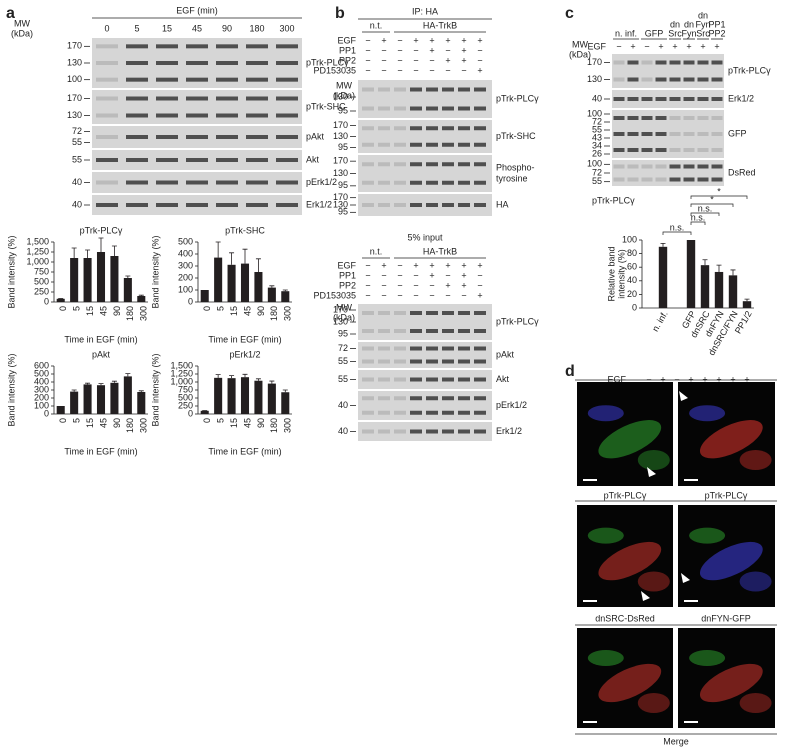  Describe the element at coordinates (343, 110) in the screenshot. I see `mw-label: 95` at that location.